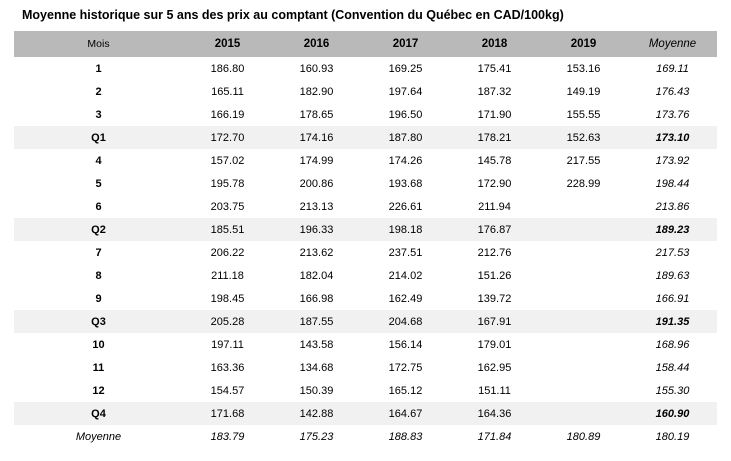  Describe the element at coordinates (98, 298) in the screenshot. I see `row-label: 9` at that location.